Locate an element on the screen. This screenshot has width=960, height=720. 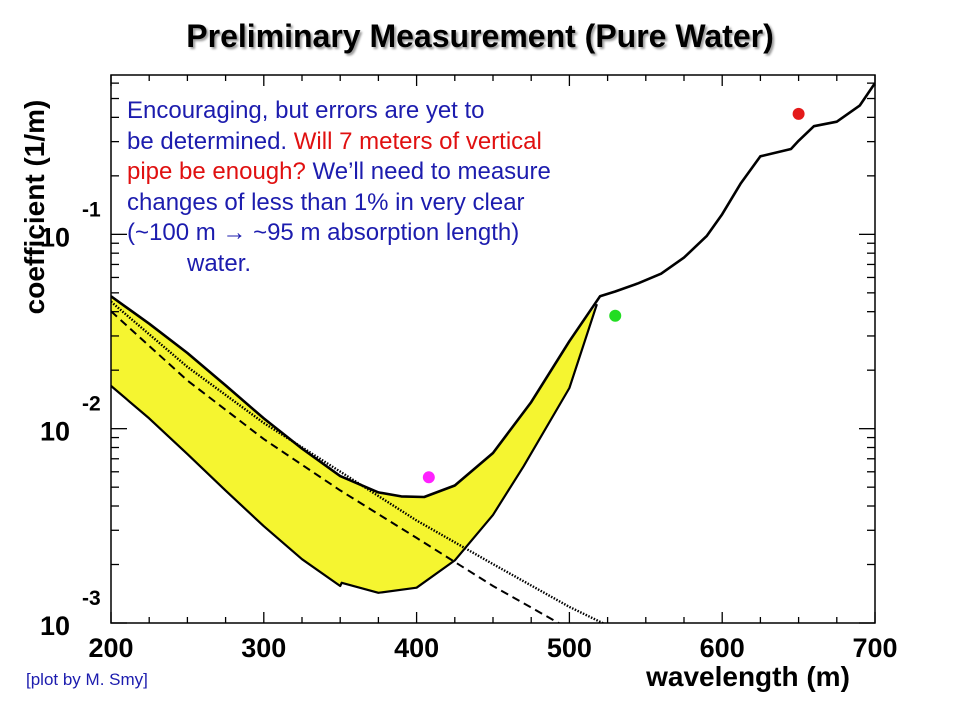
x-tick-label: 300 is located at coordinates (263, 648).